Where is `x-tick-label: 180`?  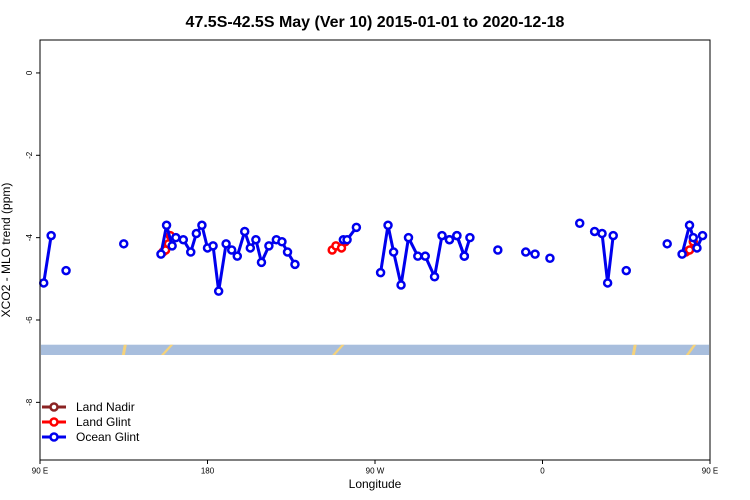
x-tick-label: 180 is located at coordinates (208, 471).